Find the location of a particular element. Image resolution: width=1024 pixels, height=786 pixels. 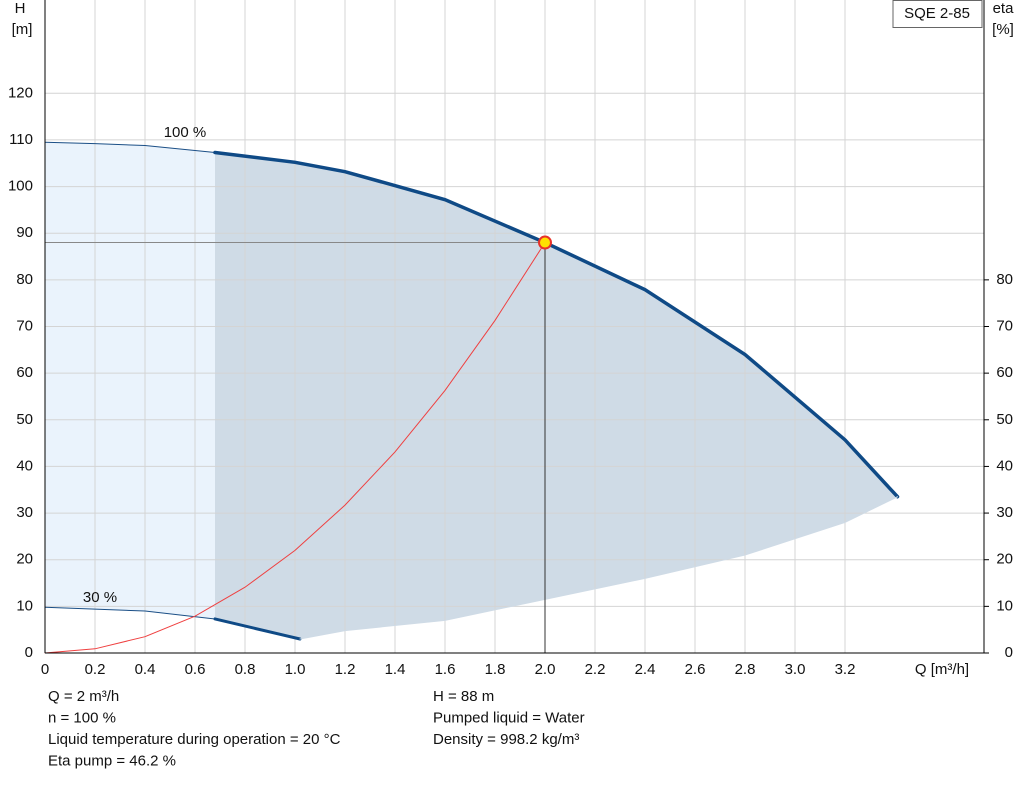

y2-tick-label: 40 is located at coordinates (1004, 465).